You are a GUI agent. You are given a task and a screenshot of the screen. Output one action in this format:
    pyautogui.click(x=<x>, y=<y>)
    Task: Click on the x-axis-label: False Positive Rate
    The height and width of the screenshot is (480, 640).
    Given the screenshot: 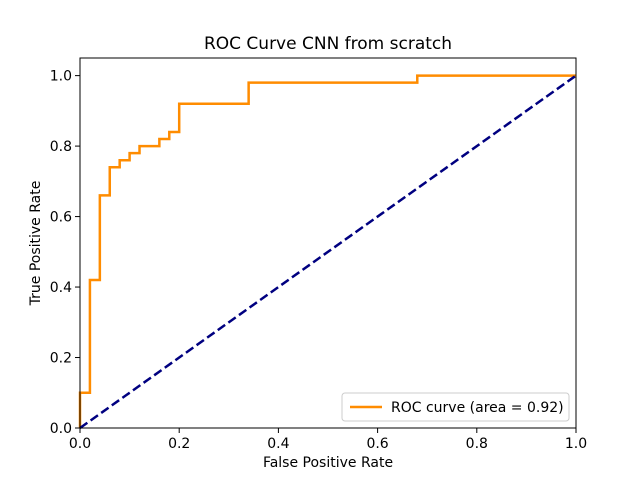 What is the action you would take?
    pyautogui.click(x=328, y=463)
    